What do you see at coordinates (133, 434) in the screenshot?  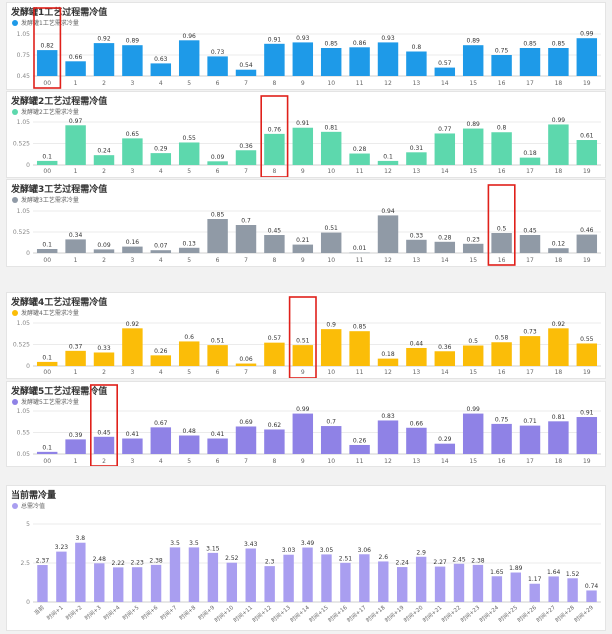 I see `data-label: 0.41` at bounding box center [133, 434].